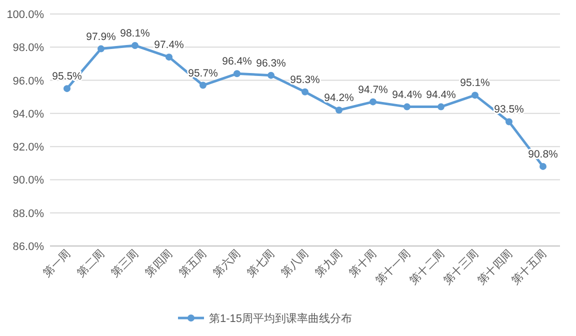 Image resolution: width=576 pixels, height=336 pixels. I want to click on legend-label: 第1-15周平均到课率曲线分布, so click(280, 318).